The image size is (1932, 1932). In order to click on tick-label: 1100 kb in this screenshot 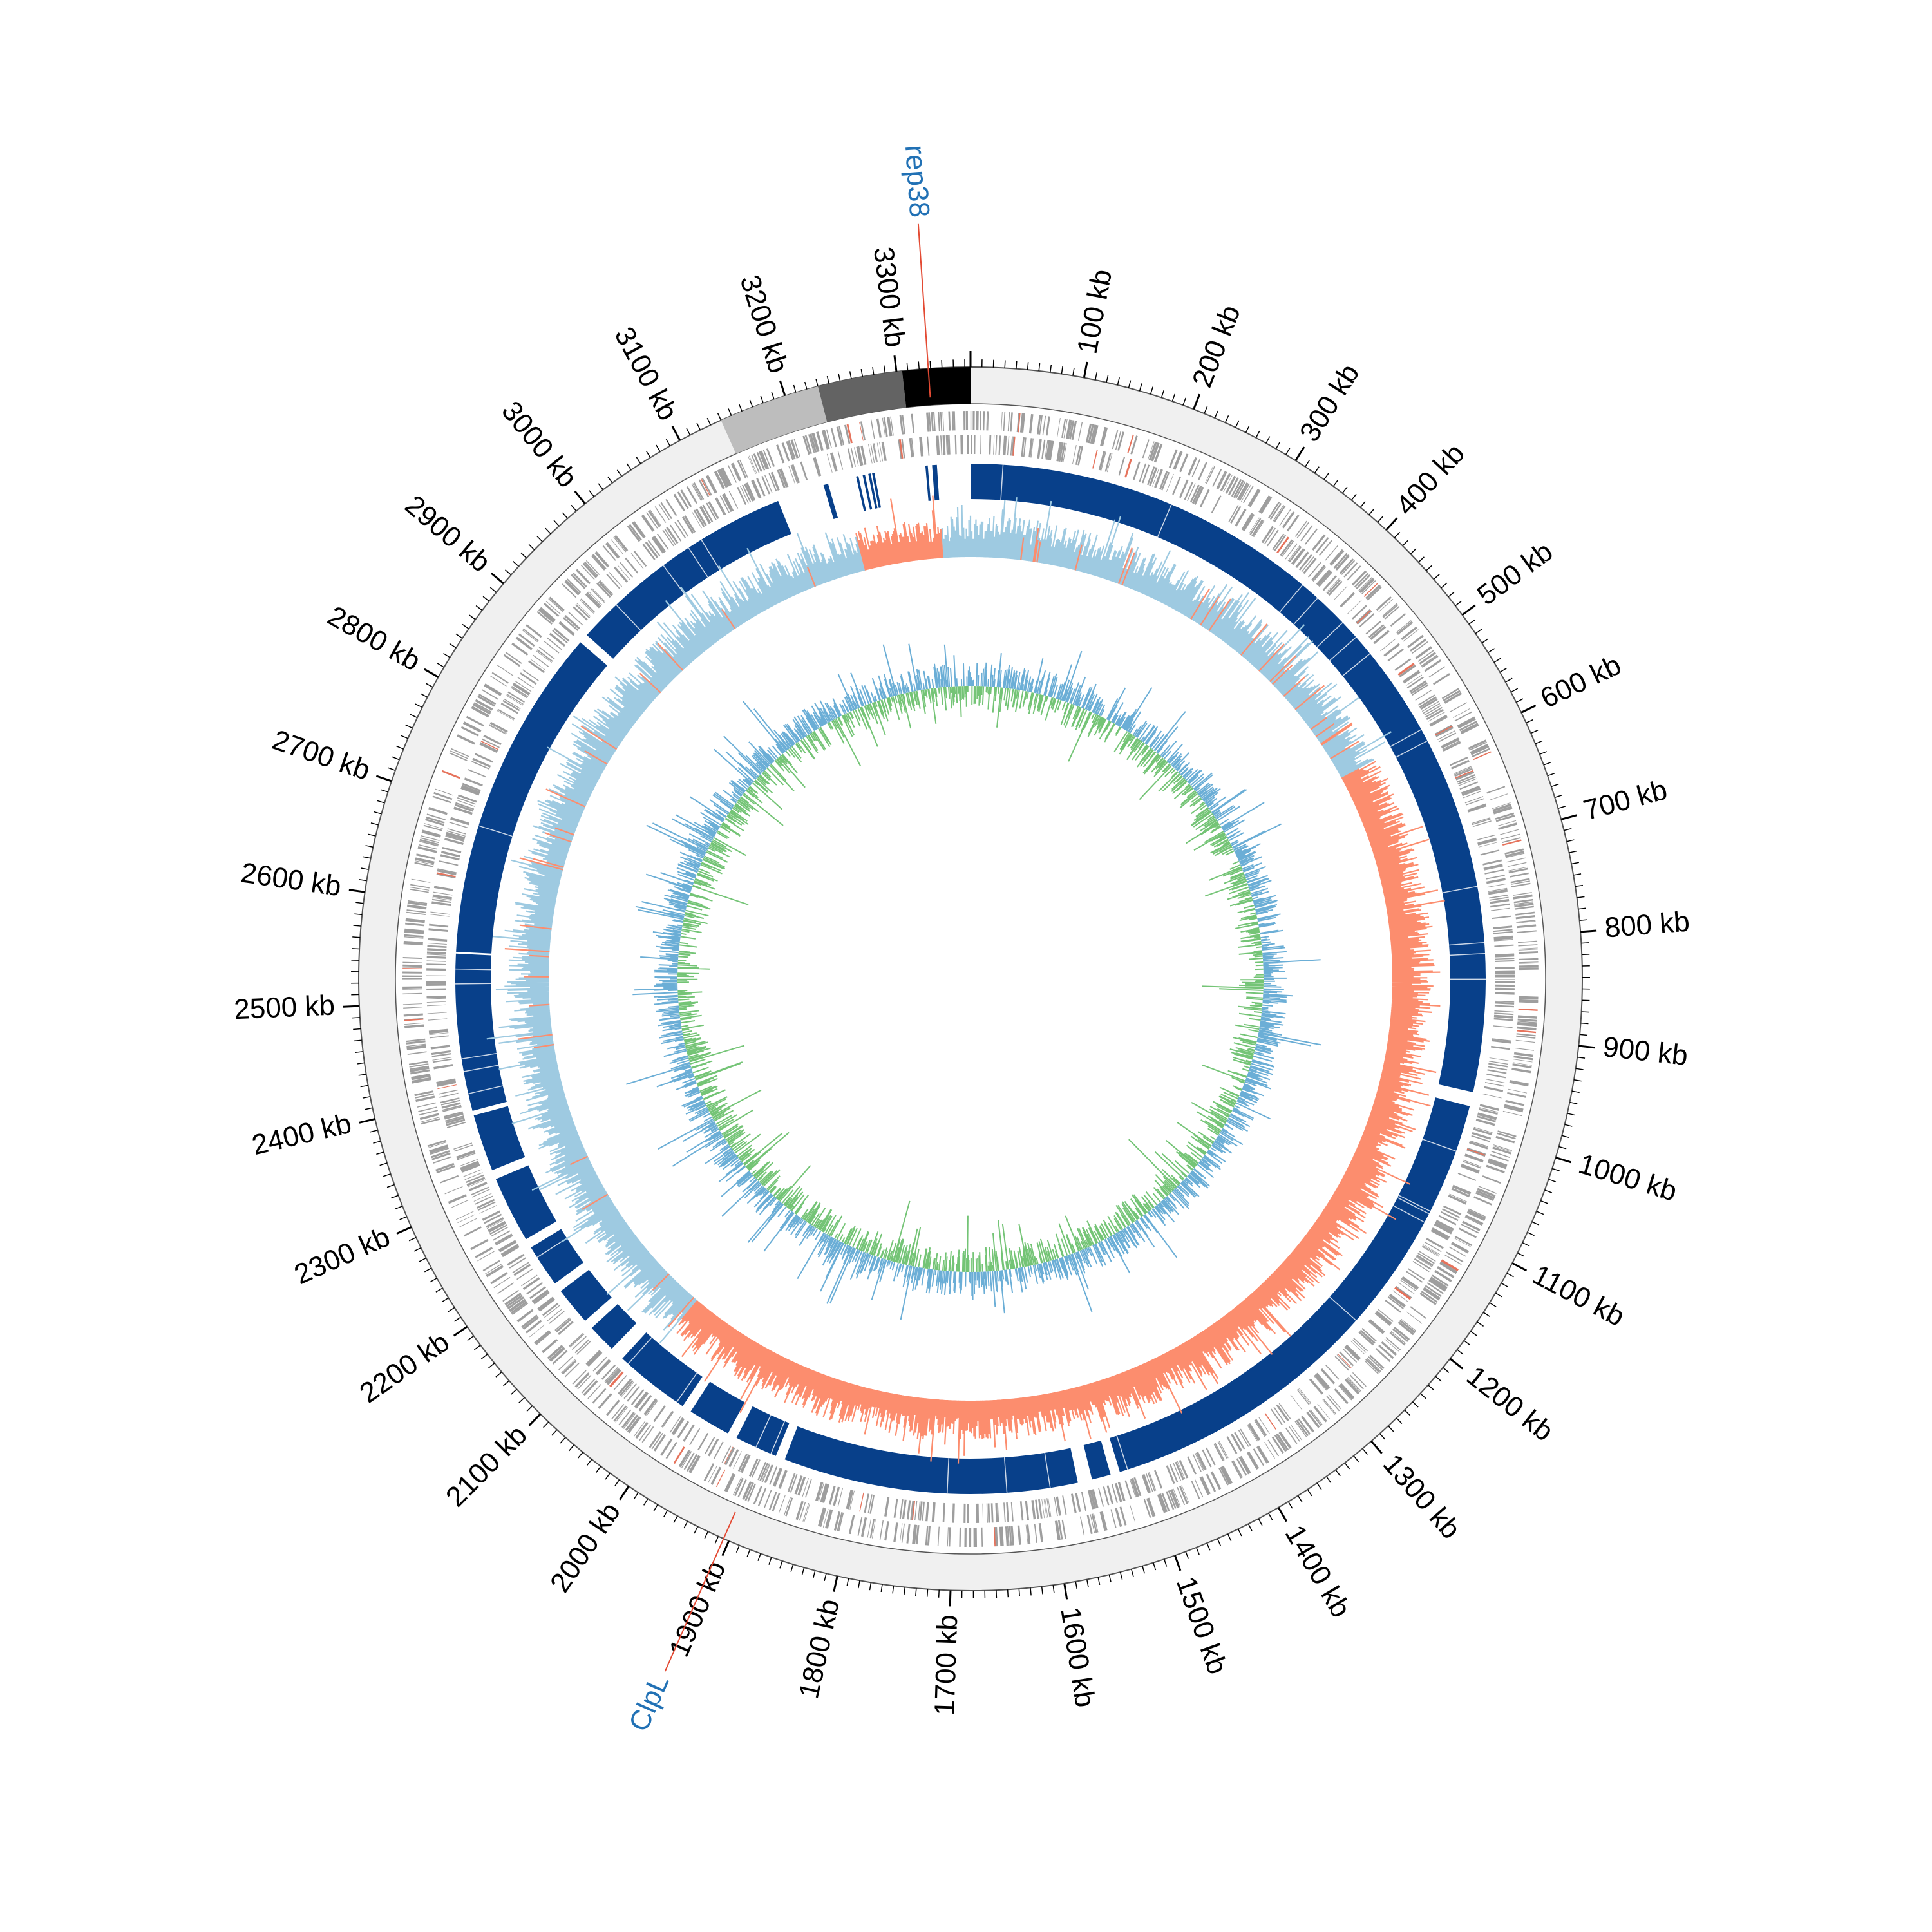, I will do `click(1579, 1296)`.